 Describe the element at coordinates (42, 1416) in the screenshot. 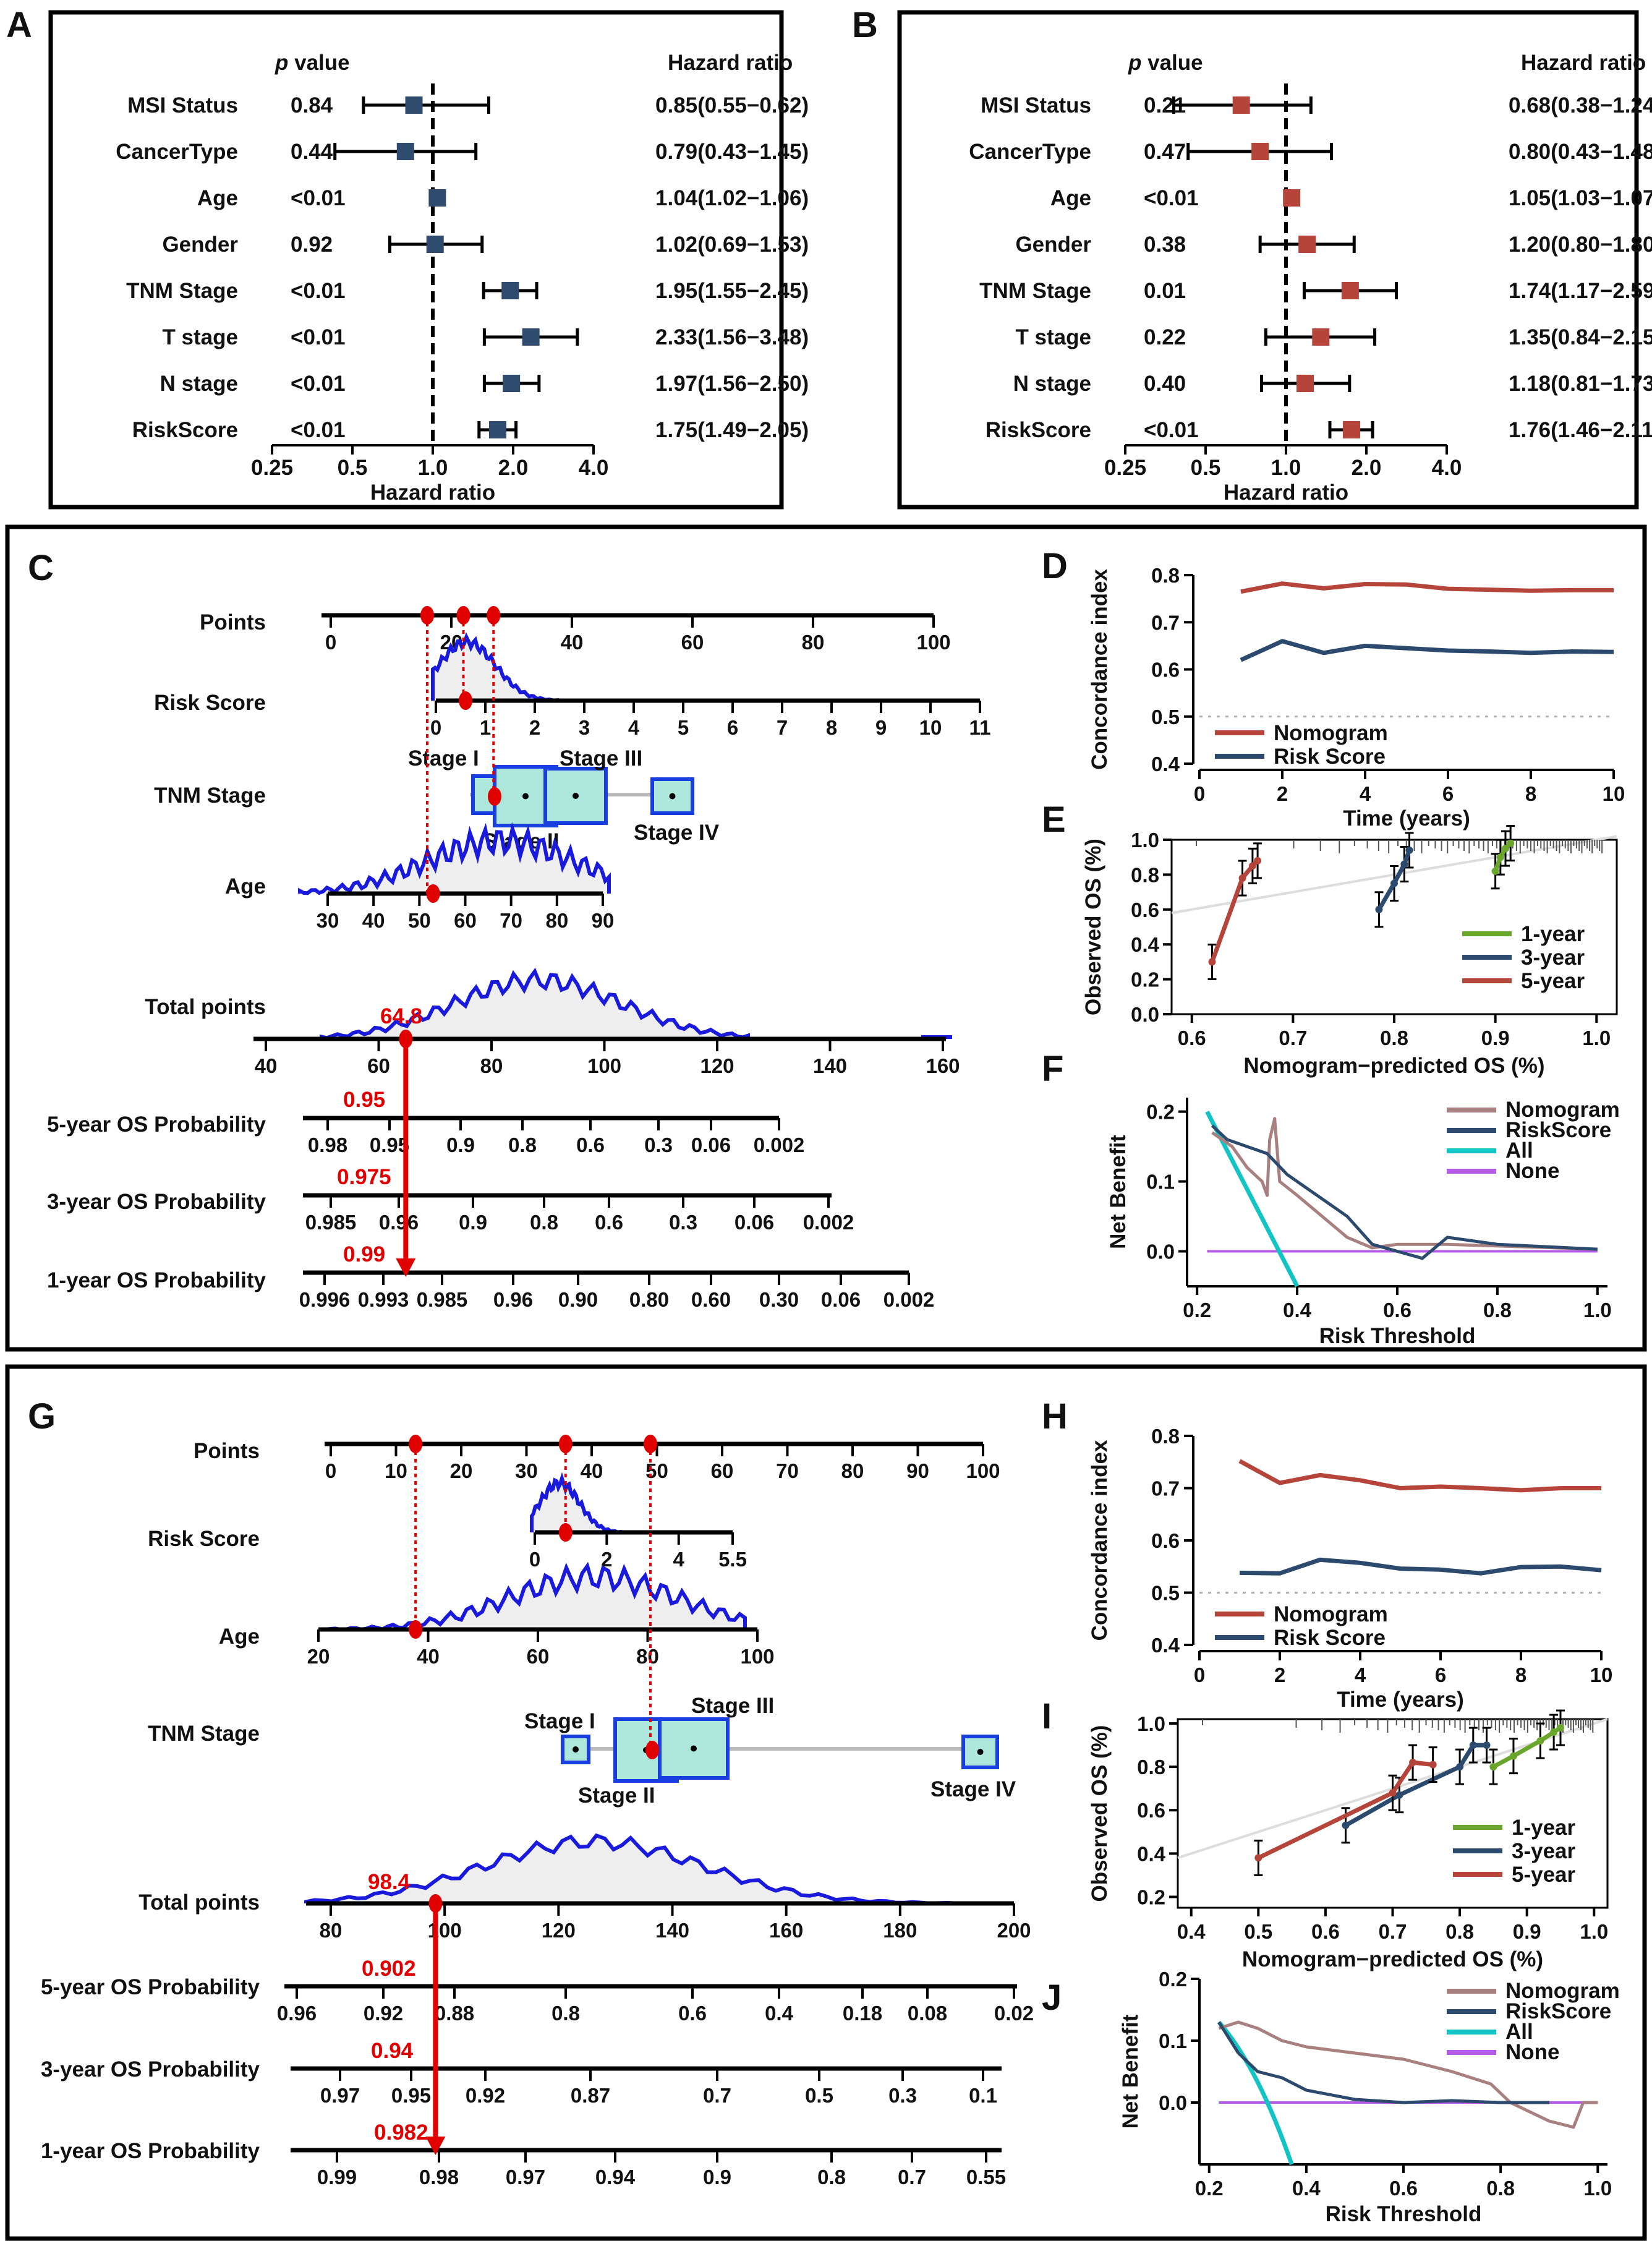

I see `panel-label-g: G` at that location.